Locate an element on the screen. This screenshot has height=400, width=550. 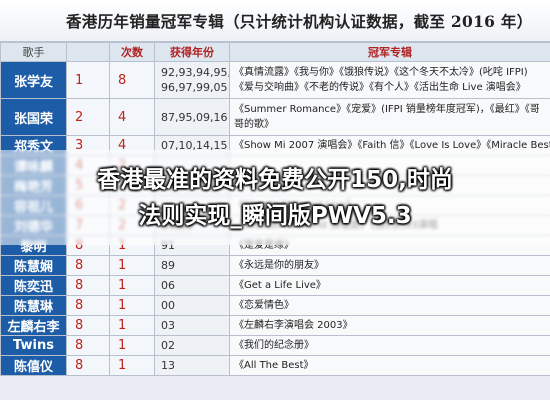
years-cell-line: 07,10,14,15 is located at coordinates (194, 145).